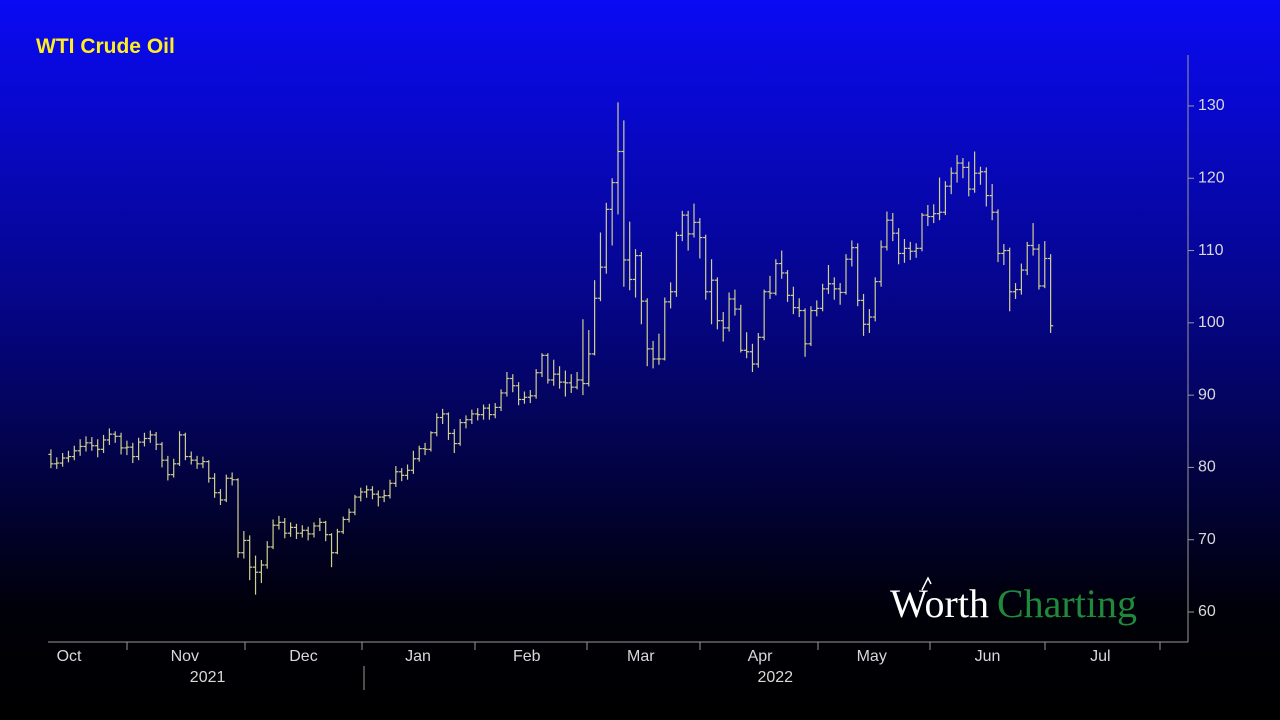 This screenshot has height=720, width=1280. What do you see at coordinates (185, 656) in the screenshot?
I see `x-tick-label: Nov` at bounding box center [185, 656].